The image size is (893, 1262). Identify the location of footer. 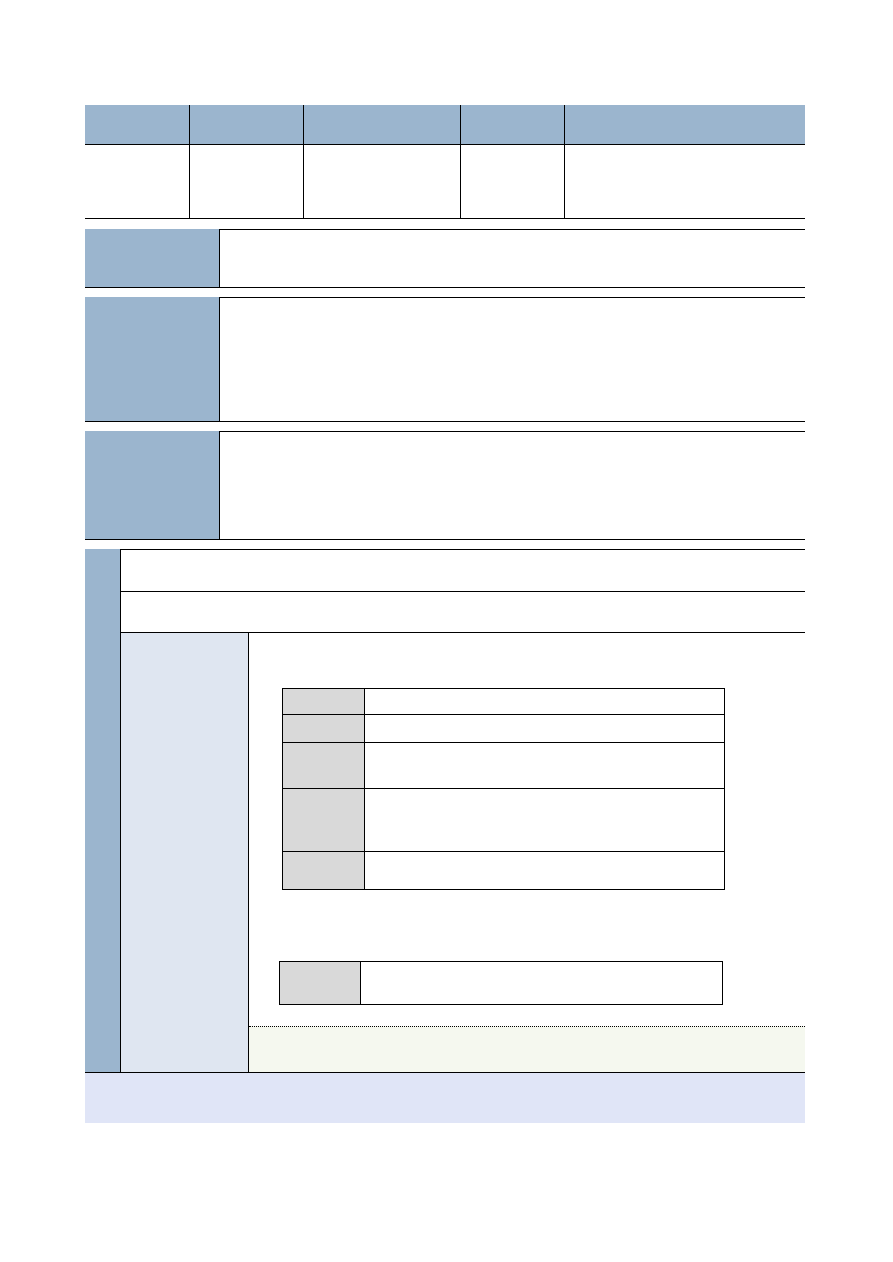
(445, 1098).